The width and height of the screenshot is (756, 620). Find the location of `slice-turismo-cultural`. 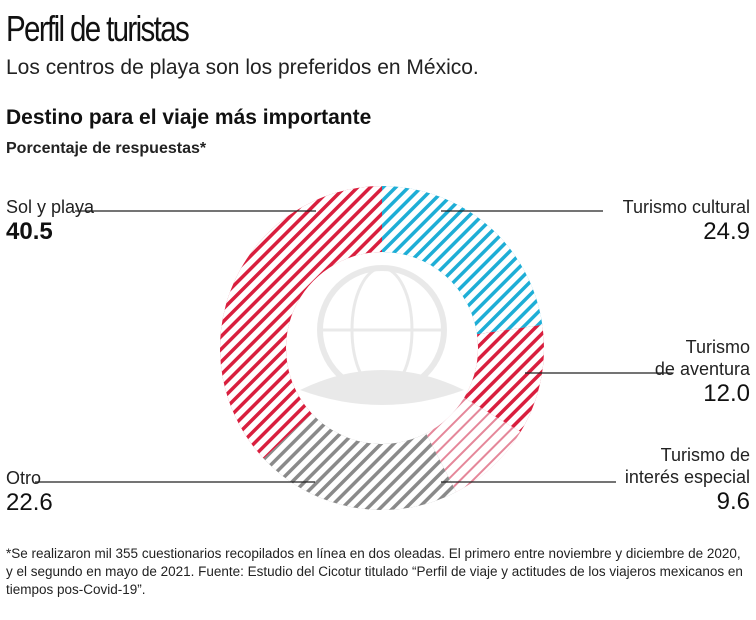

slice-turismo-cultural is located at coordinates (462, 260).